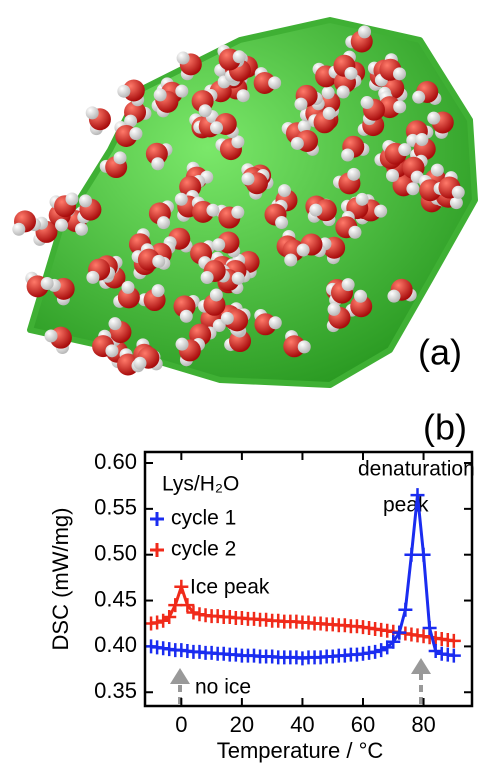 This screenshot has width=489, height=770. Describe the element at coordinates (60, 579) in the screenshot. I see `y-axis-label: DSC (mW/mg)` at that location.